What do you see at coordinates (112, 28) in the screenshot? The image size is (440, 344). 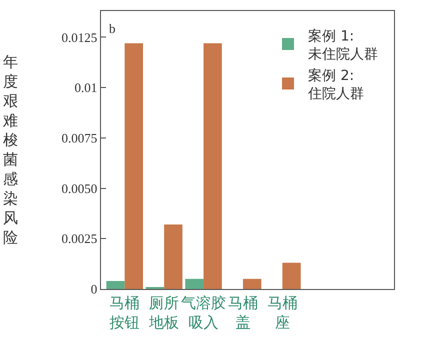 I see `annotation: b` at bounding box center [112, 28].